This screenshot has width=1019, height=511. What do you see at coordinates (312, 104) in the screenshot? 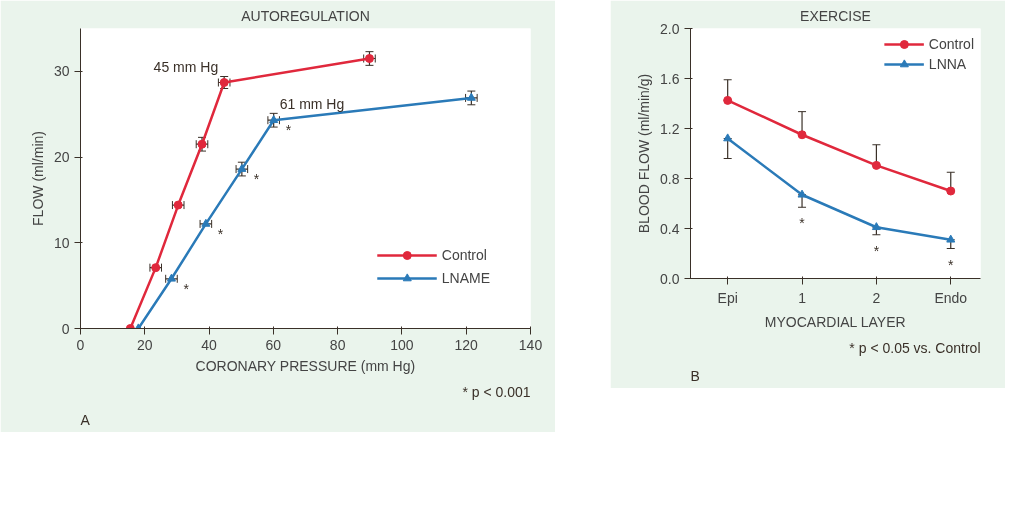
I see `annotation: 61 mm Hg` at bounding box center [312, 104].